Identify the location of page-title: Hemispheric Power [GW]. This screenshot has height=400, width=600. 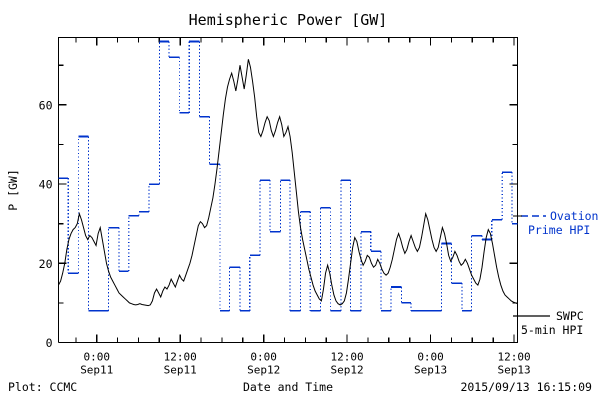
(288, 20).